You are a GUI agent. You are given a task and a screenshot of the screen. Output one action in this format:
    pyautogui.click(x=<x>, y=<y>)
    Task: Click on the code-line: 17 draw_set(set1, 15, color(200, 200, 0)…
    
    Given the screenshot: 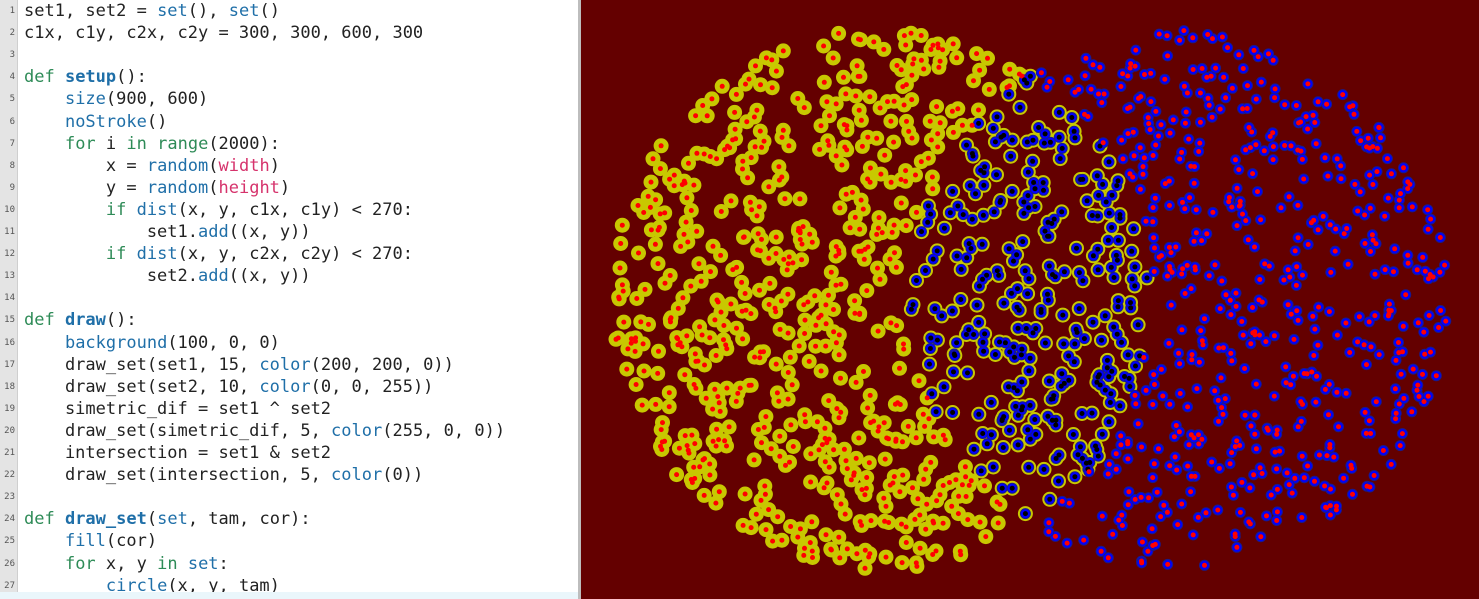 What is the action you would take?
    pyautogui.click(x=290, y=365)
    